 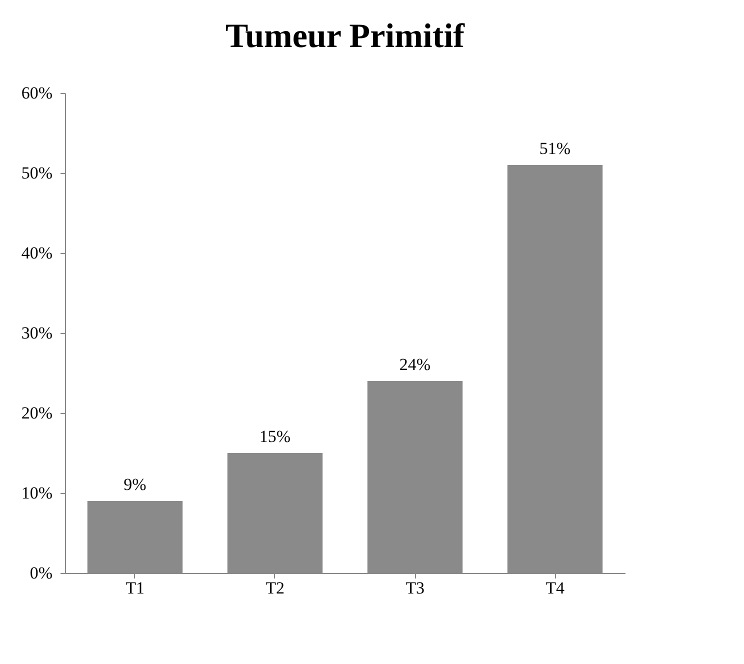 What do you see at coordinates (415, 588) in the screenshot?
I see `x-tick-label: T3` at bounding box center [415, 588].